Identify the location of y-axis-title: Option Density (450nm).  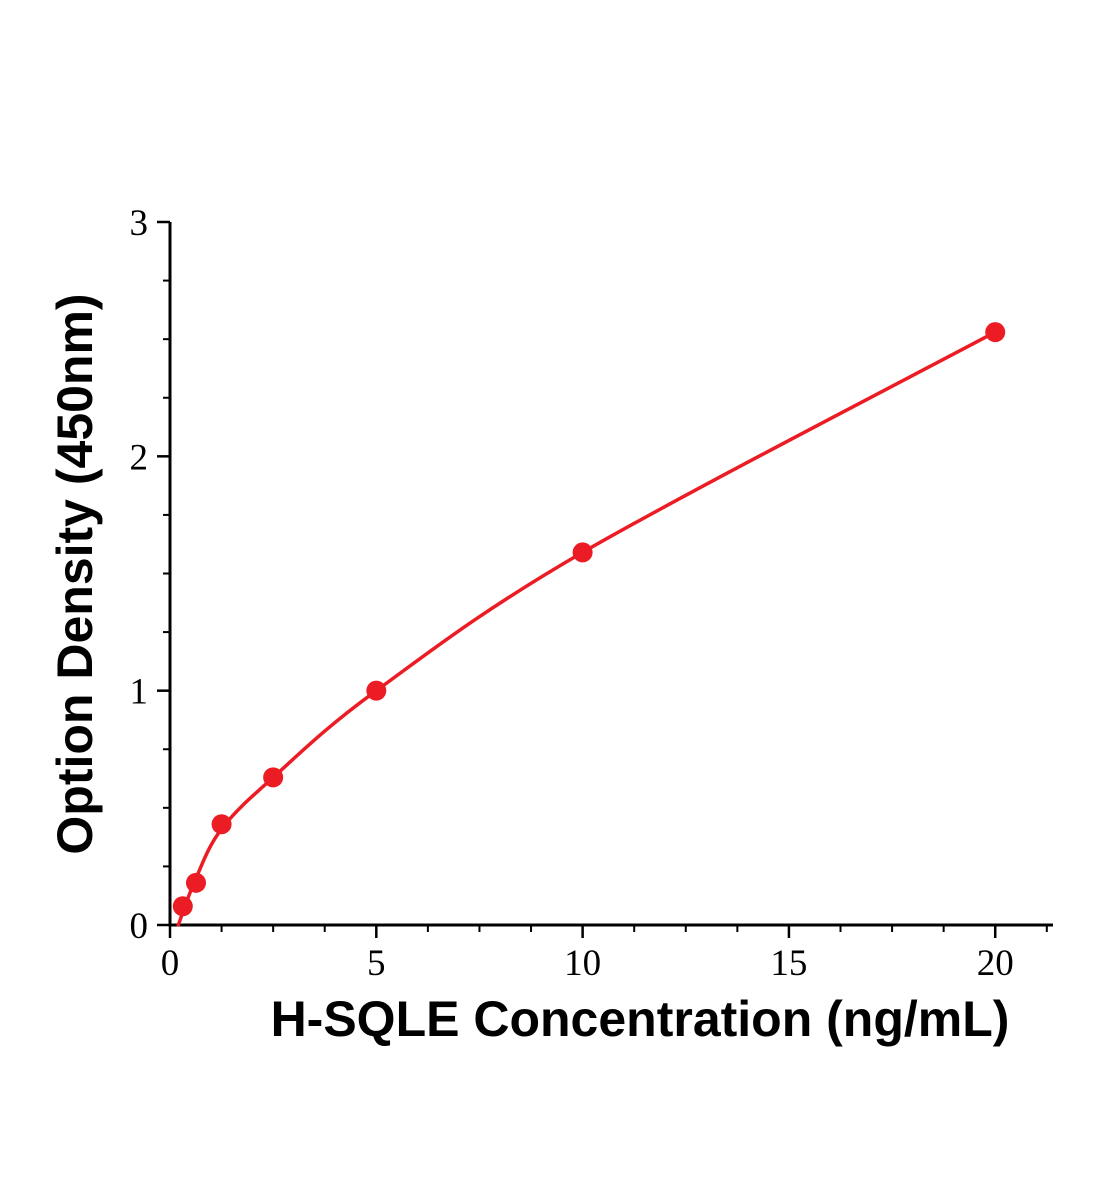
(75, 573).